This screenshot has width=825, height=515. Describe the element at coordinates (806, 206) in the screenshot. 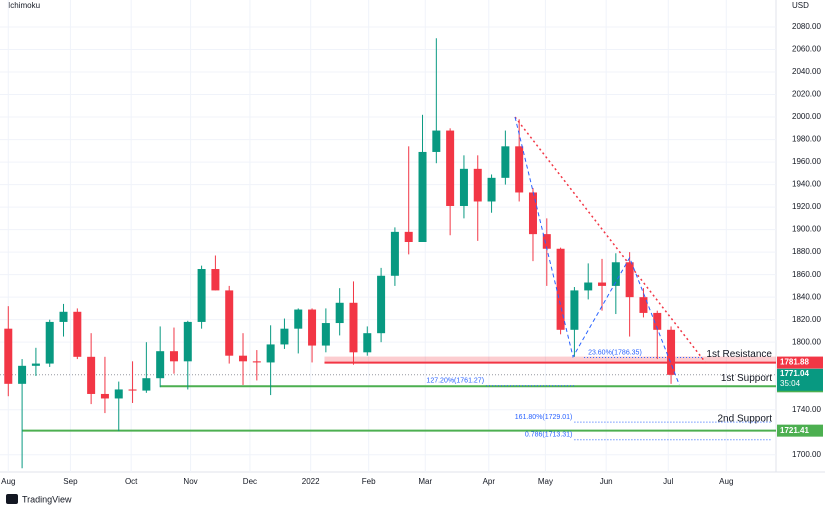

I see `y-tick-label: 1920.00` at that location.